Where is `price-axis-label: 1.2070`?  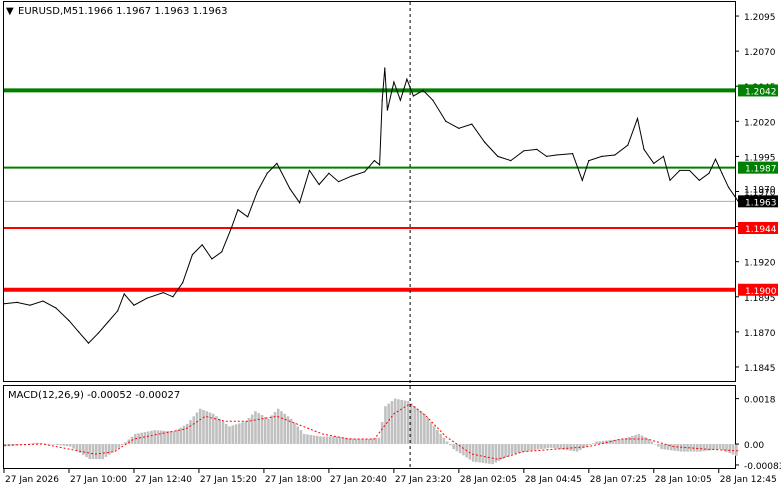
price-axis-label: 1.2070 is located at coordinates (760, 53).